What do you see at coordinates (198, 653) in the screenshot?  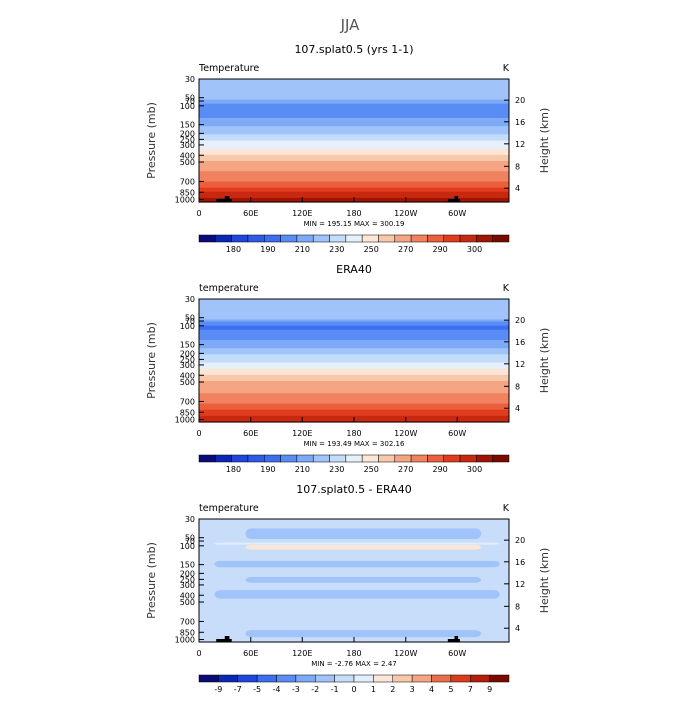 I see `x-tick-label: 0` at bounding box center [198, 653].